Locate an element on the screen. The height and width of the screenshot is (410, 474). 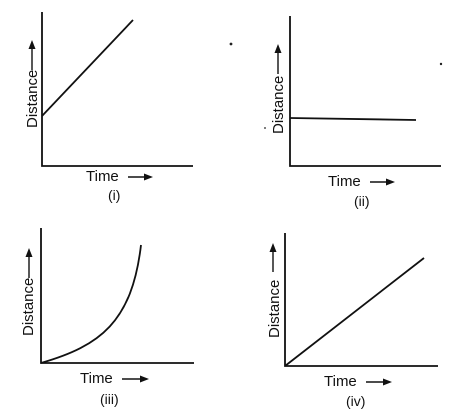
scan-specks is located at coordinates (336, 85).